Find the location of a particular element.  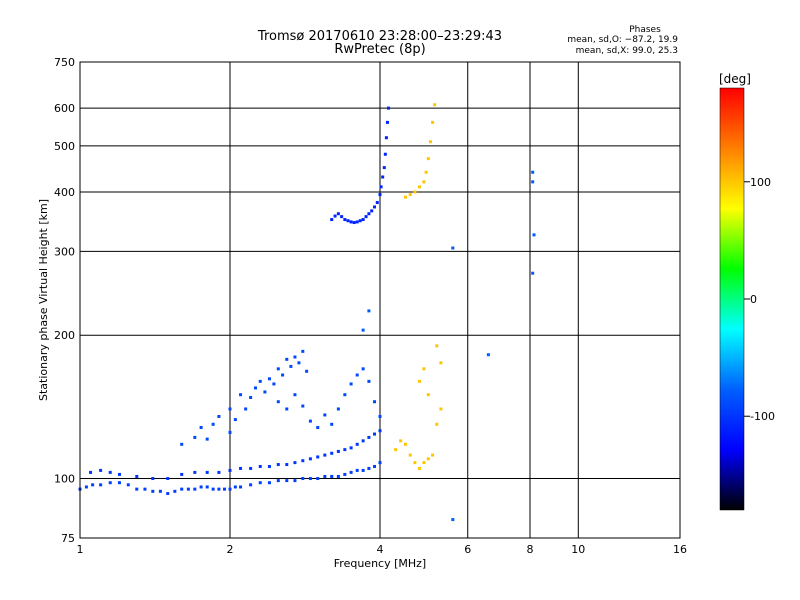

colorbar-ticks: 100 0 -100 is located at coordinates (759, 299).